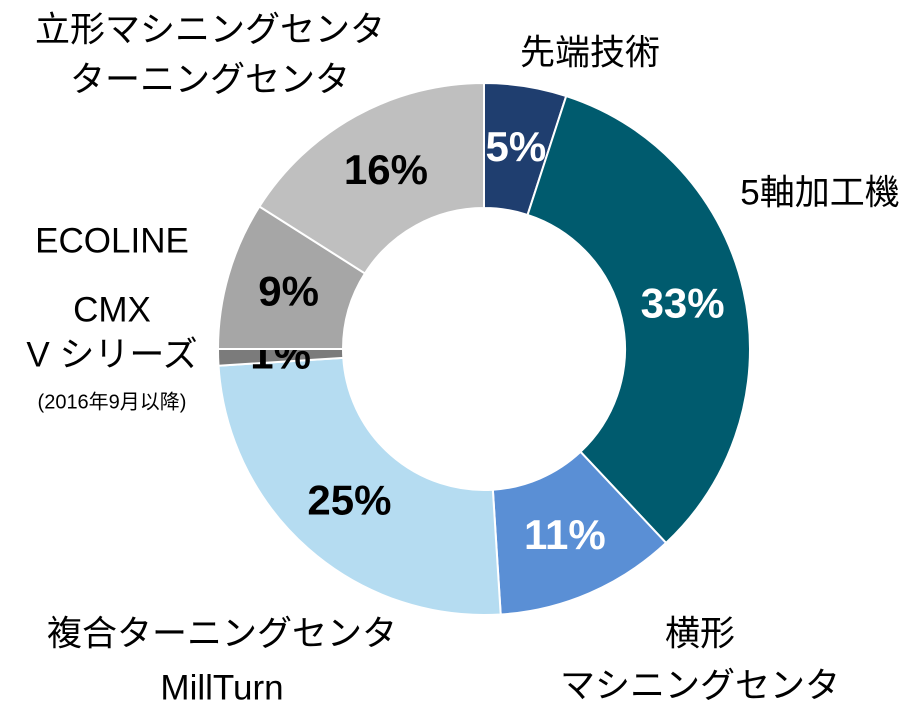 This screenshot has height=707, width=915. I want to click on category-label: ECOLINE, so click(112, 240).